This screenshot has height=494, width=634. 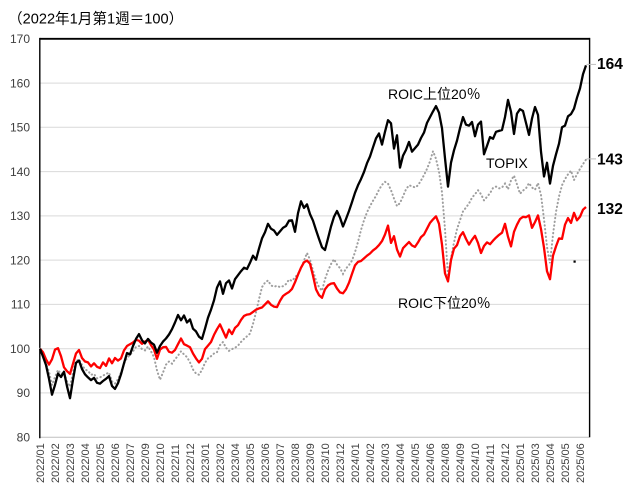 What do you see at coordinates (386, 463) in the screenshot?
I see `svg-text: 2024/03` at bounding box center [386, 463].